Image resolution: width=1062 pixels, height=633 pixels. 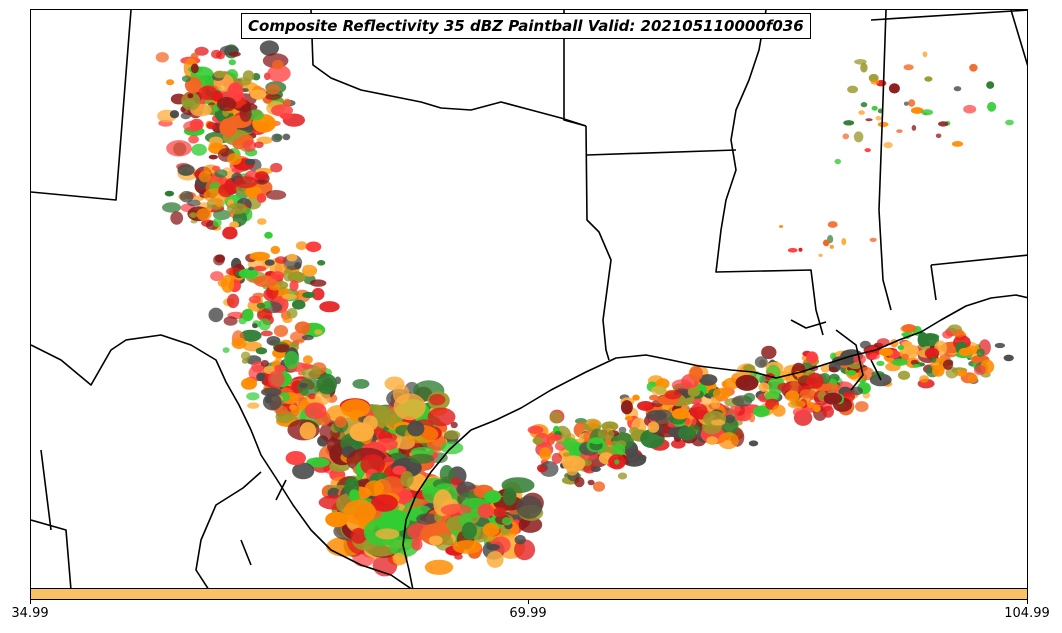 What do you see at coordinates (528, 613) in the screenshot?
I see `colorbar-tick-label: 69.99` at bounding box center [528, 613].